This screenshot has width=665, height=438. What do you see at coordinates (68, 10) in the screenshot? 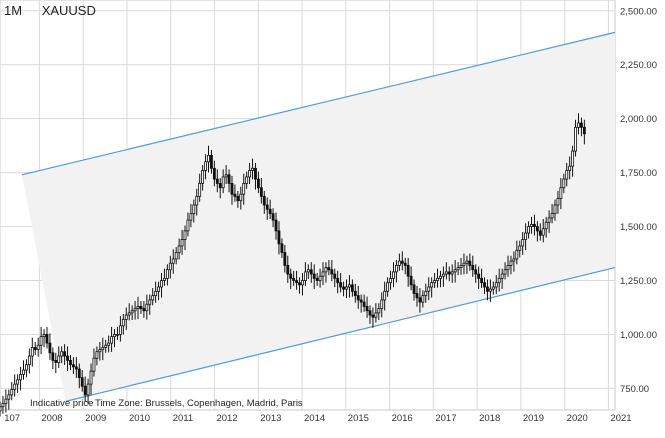
I see `symbol-label: XAUUSD` at bounding box center [68, 10].